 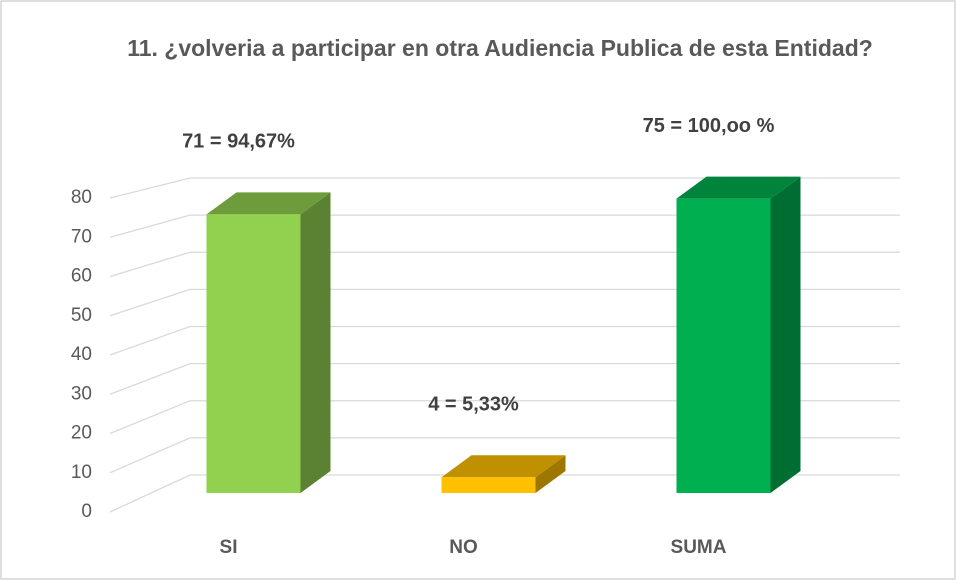 I want to click on y-tick-label: 50, so click(x=81, y=315).